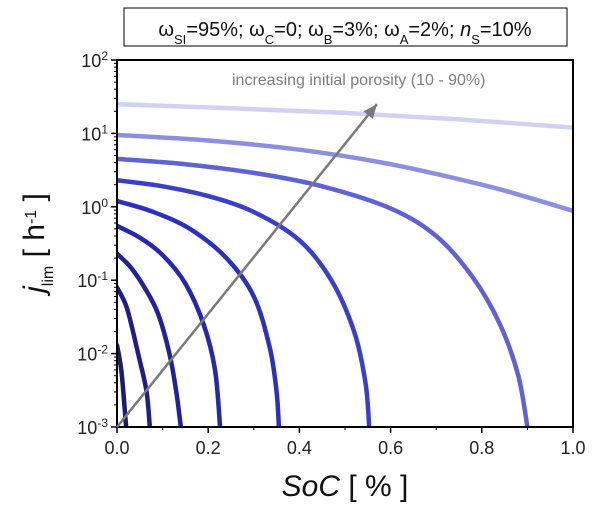 Image resolution: width=597 pixels, height=507 pixels. What do you see at coordinates (358, 30) in the screenshot?
I see `parameter-text-part: =3%;` at bounding box center [358, 30].